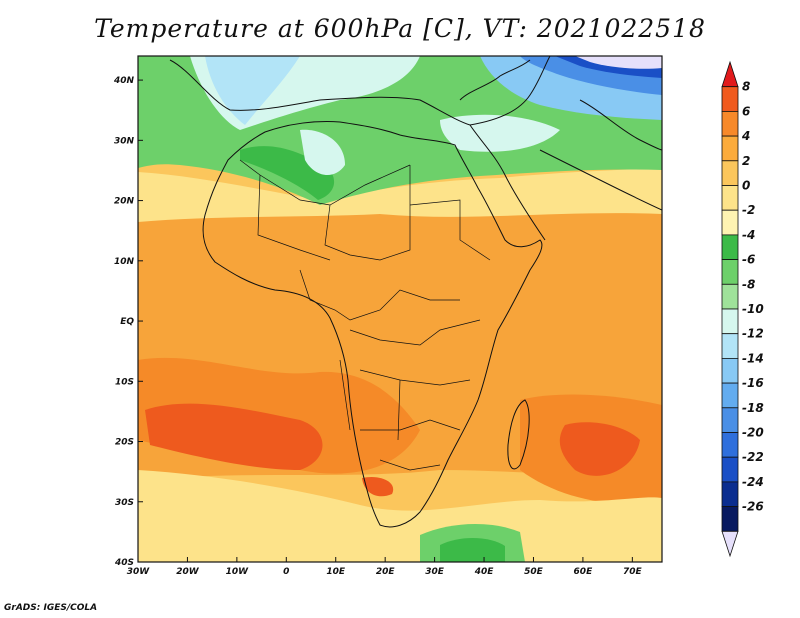 This screenshot has height=618, width=800. I want to click on lon-tick-label: 70E, so click(633, 572).